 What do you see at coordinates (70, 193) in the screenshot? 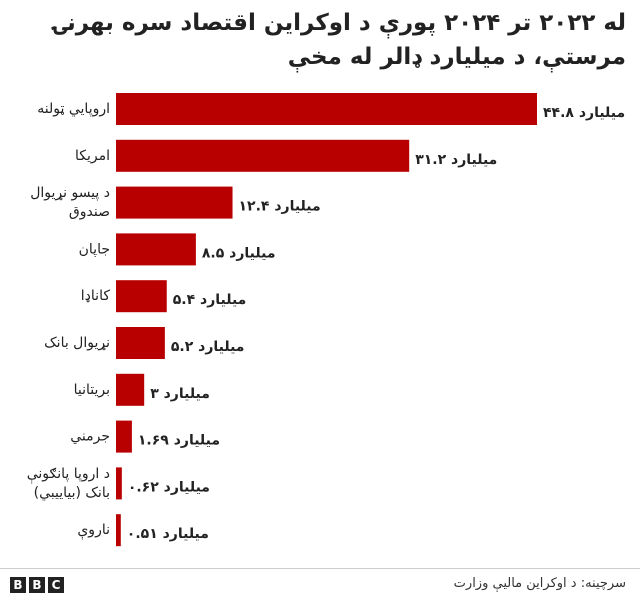
I see `category-label: د پیسو نړیوال` at bounding box center [70, 193].